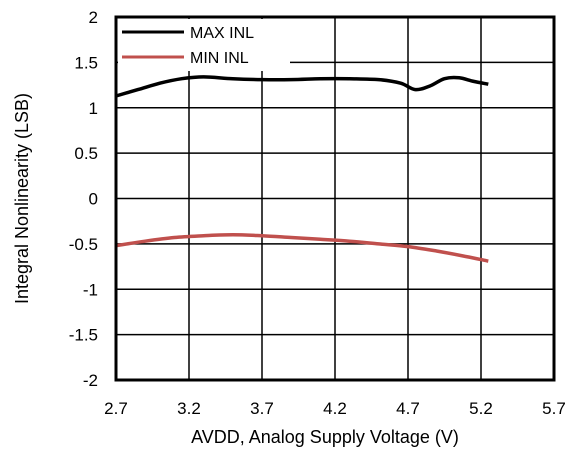 This screenshot has height=451, width=576. Describe the element at coordinates (189, 408) in the screenshot. I see `x-tick-label: 3.2` at that location.